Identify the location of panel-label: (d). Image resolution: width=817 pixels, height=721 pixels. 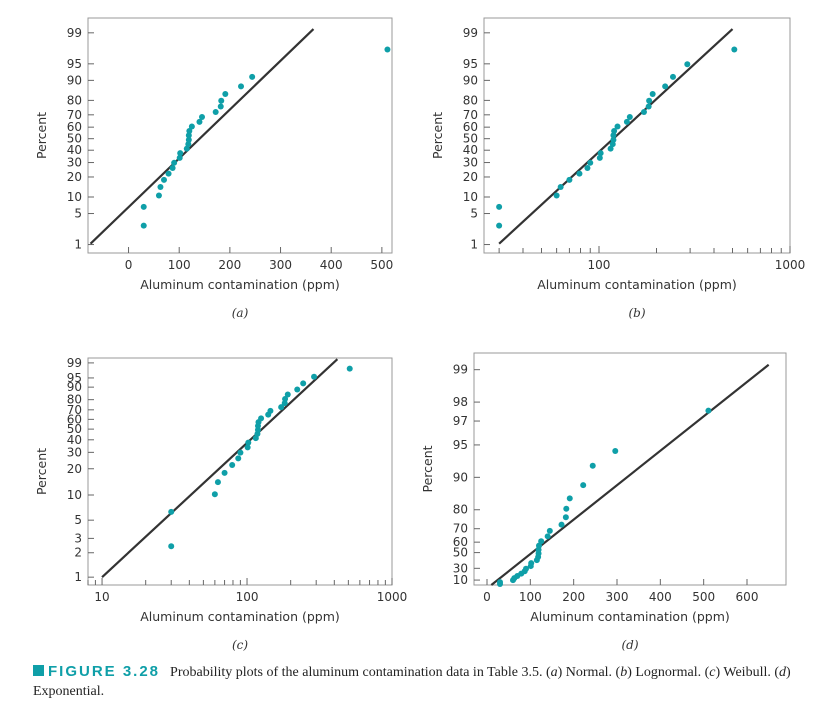
(629, 645).